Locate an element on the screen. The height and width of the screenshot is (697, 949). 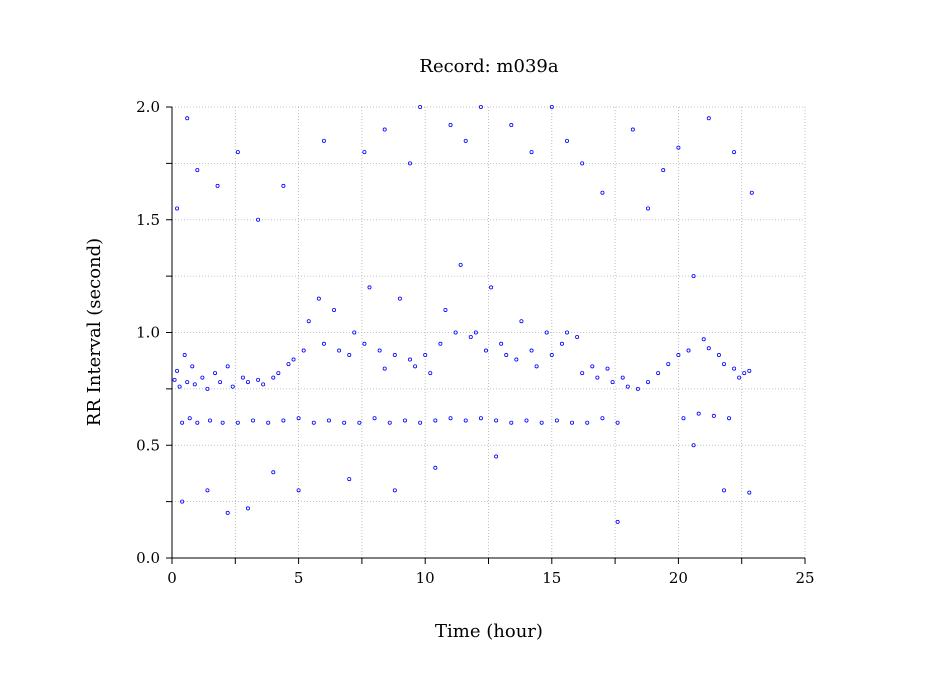
y-axis-ticks: 0.0 0.5 1.0 1.5 2.0 is located at coordinates (154, 332).